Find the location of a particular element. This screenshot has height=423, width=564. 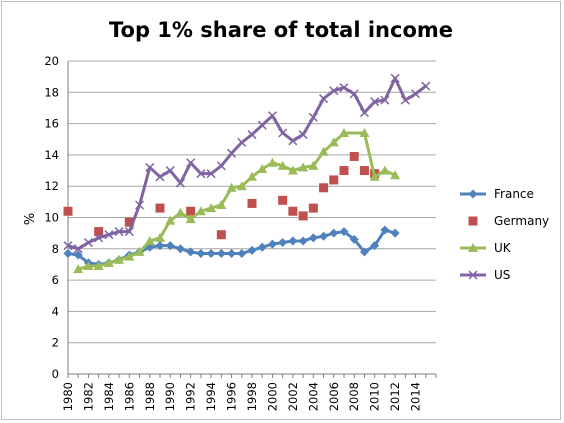

legend-marker-us is located at coordinates (473, 275).